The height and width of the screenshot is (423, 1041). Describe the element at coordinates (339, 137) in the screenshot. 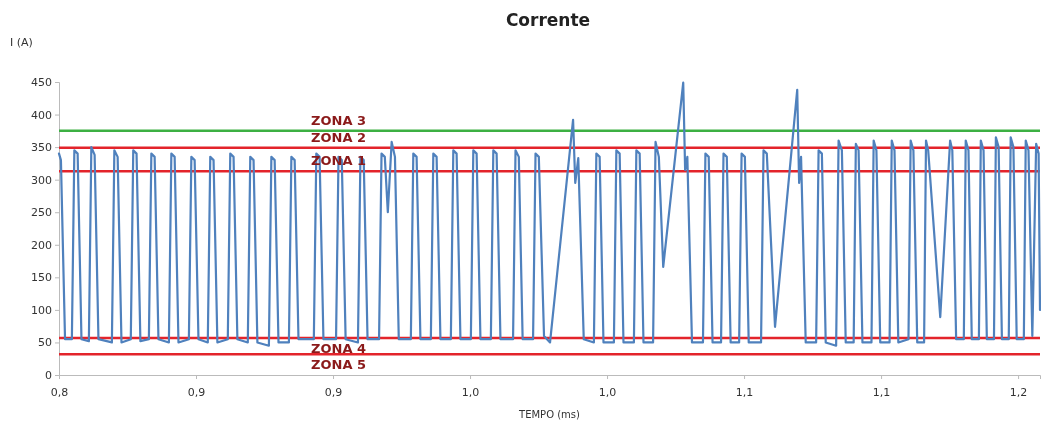

I see `ref-line-label: ZONA 2` at that location.